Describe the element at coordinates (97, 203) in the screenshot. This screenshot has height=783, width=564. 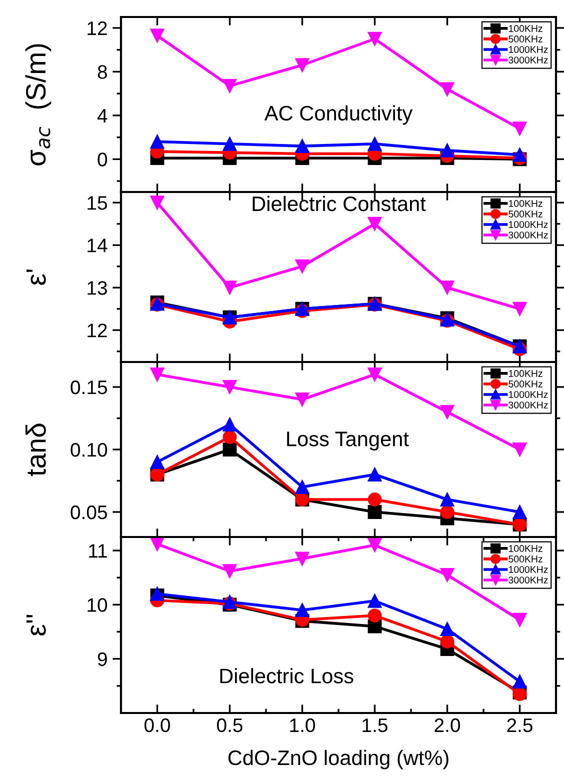
I see `y-tick-label: 15` at that location.